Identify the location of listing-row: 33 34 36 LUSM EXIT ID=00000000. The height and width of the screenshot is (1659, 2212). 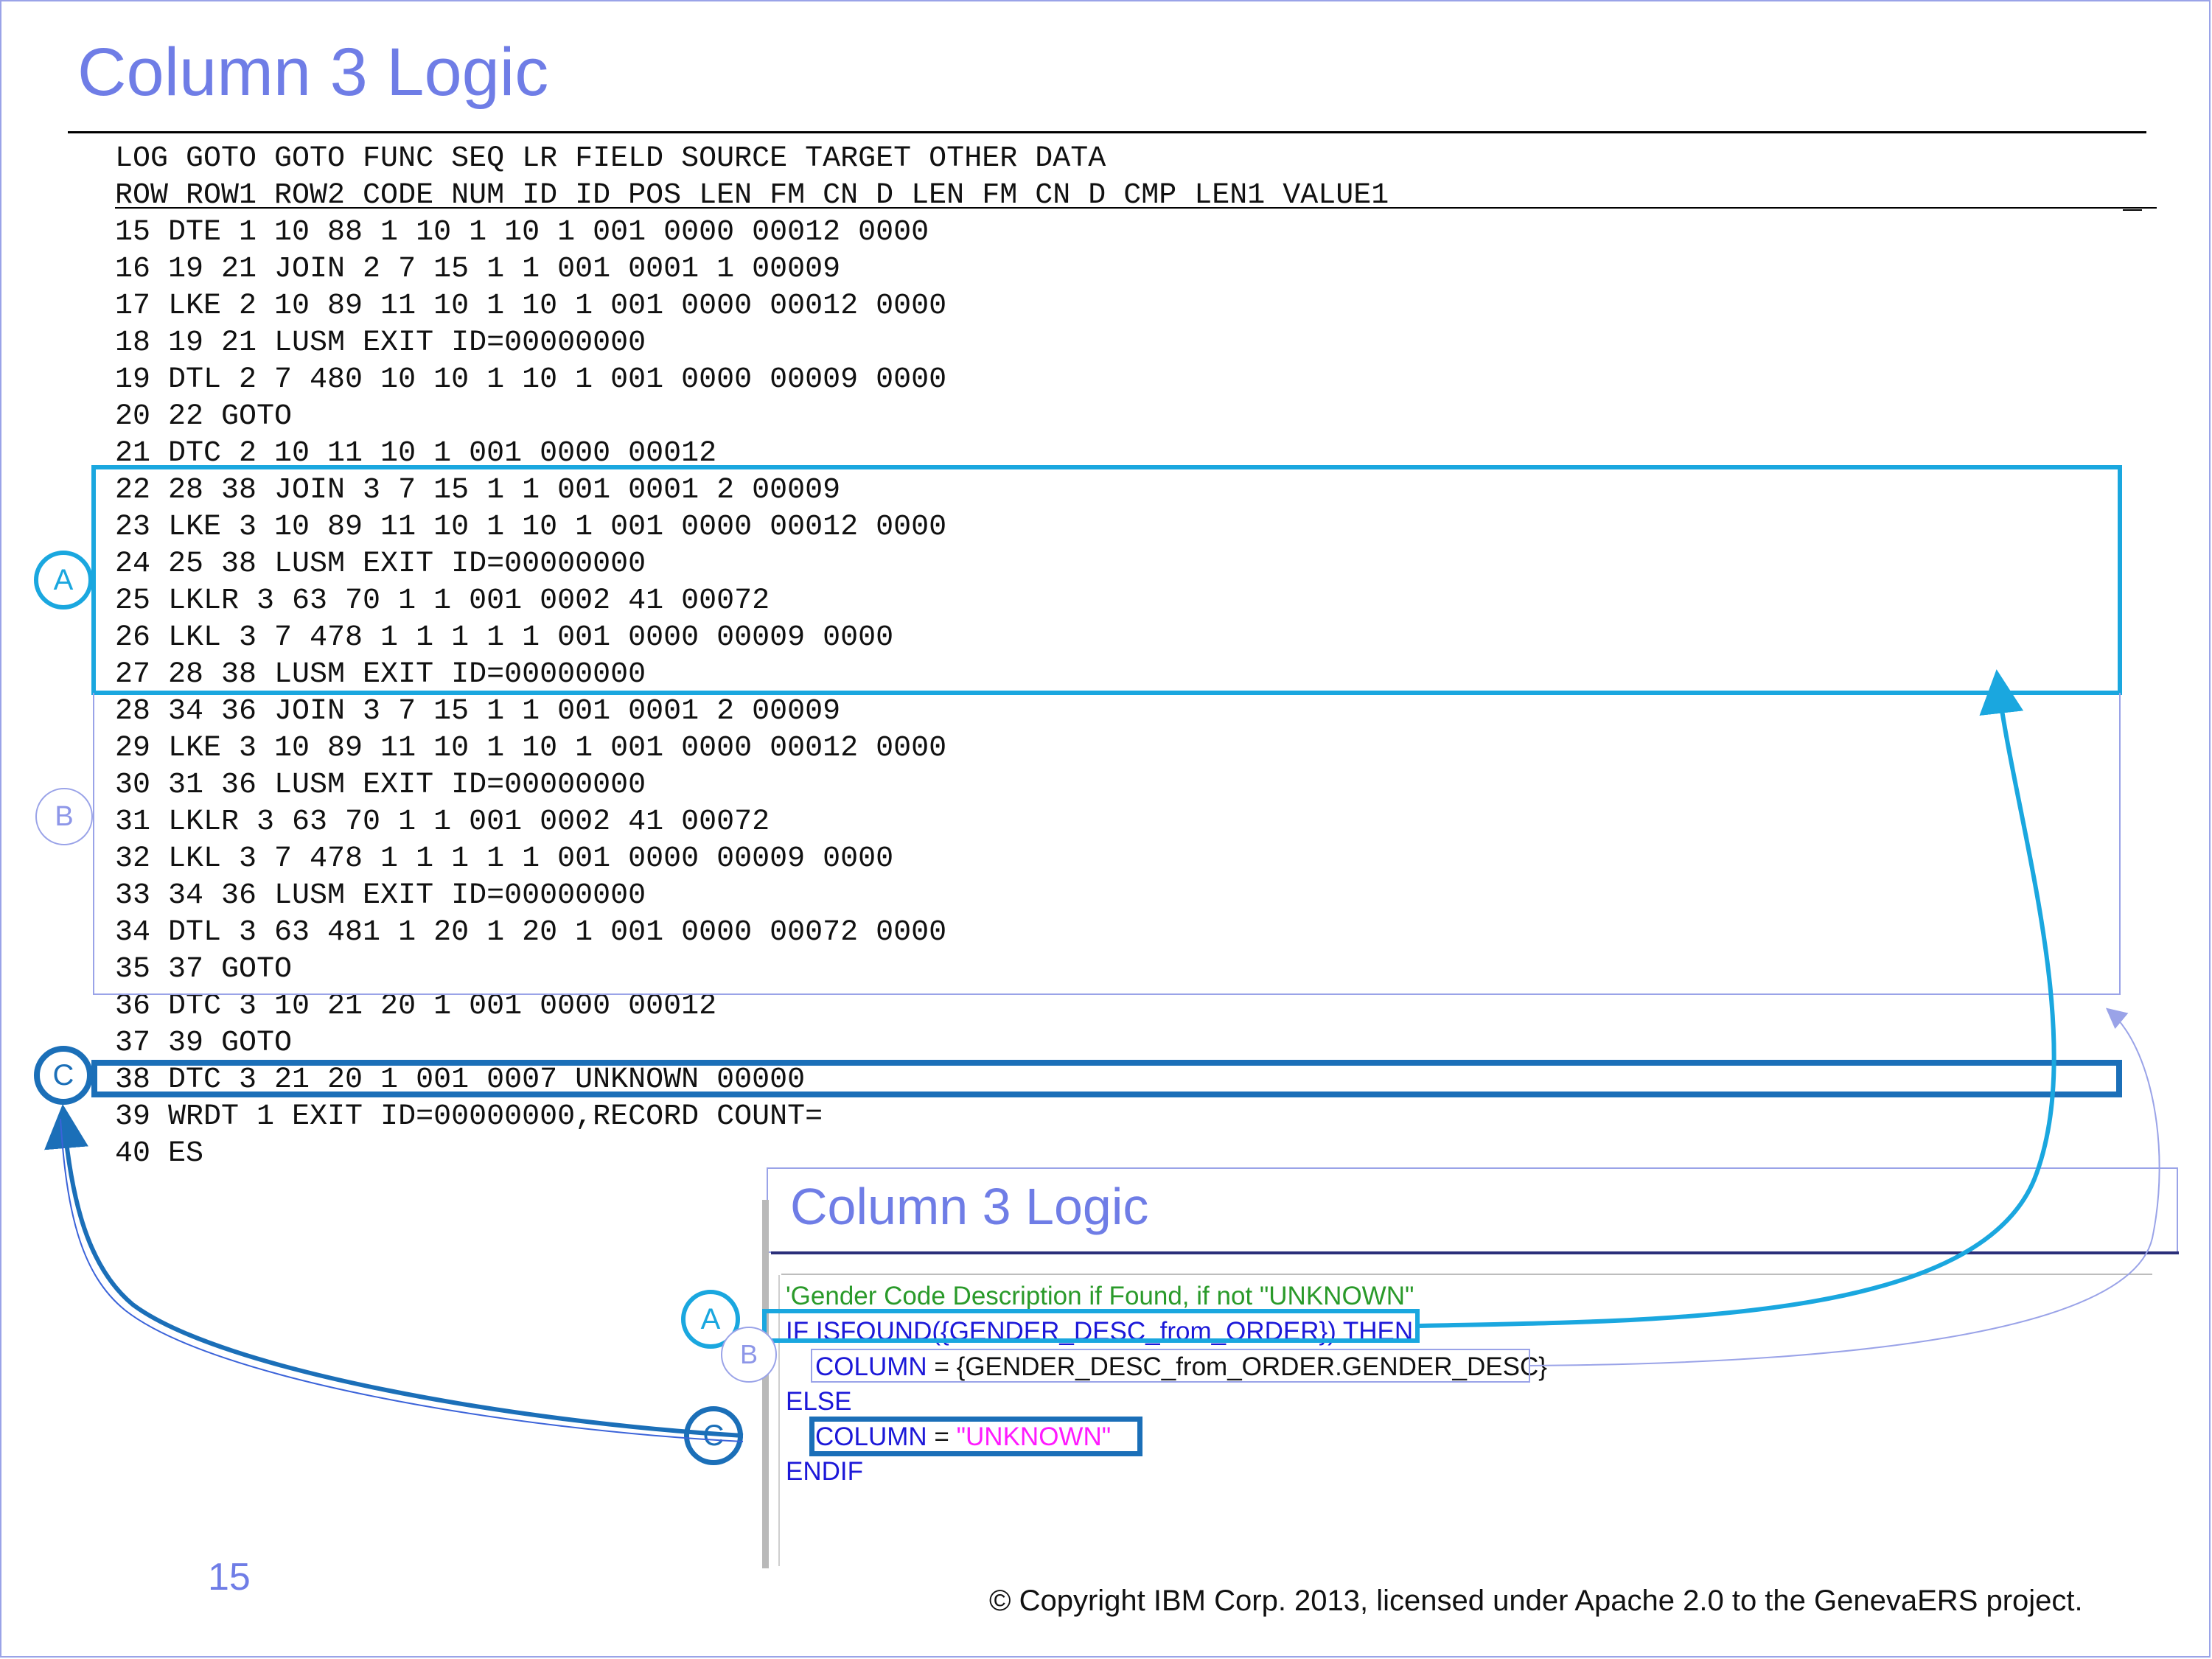
(381, 895).